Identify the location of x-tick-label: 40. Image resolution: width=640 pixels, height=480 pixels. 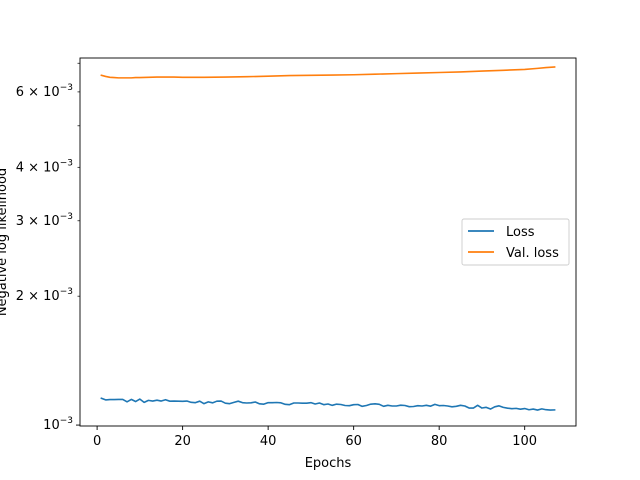
(268, 441).